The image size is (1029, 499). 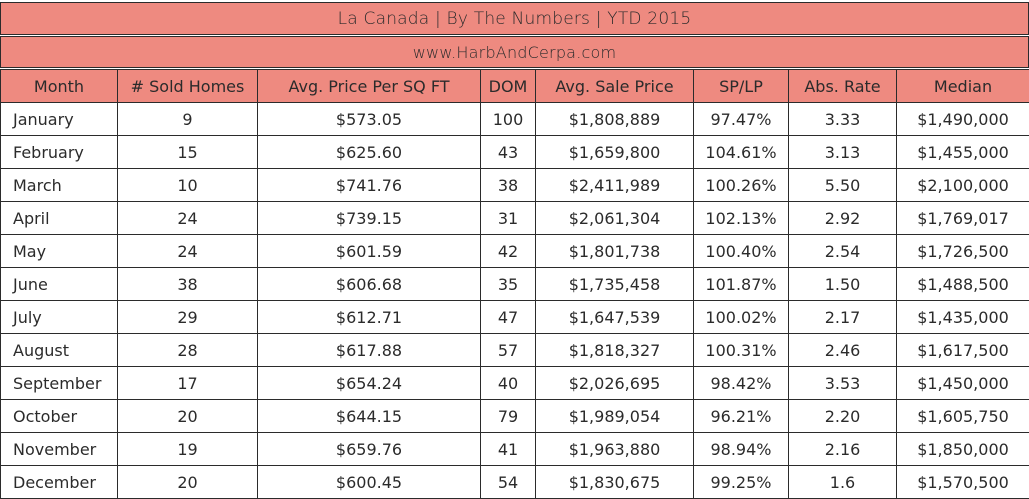 What do you see at coordinates (963, 86) in the screenshot?
I see `column-header-median: Median` at bounding box center [963, 86].